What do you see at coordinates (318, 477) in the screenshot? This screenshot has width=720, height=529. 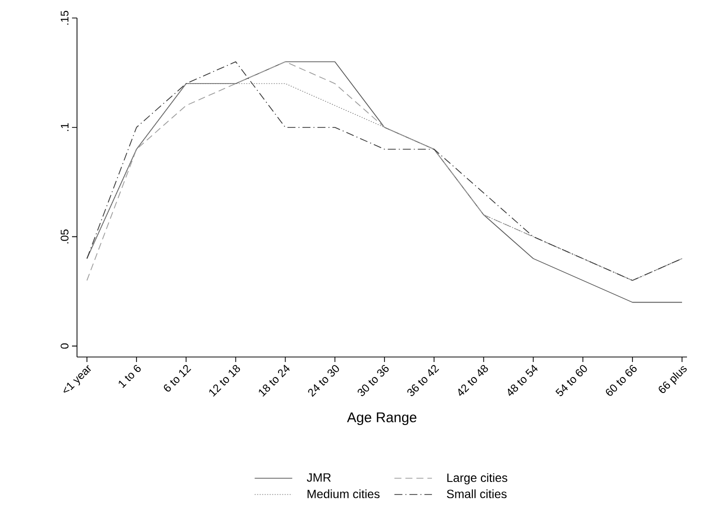 I see `legend-label: JMR` at bounding box center [318, 477].